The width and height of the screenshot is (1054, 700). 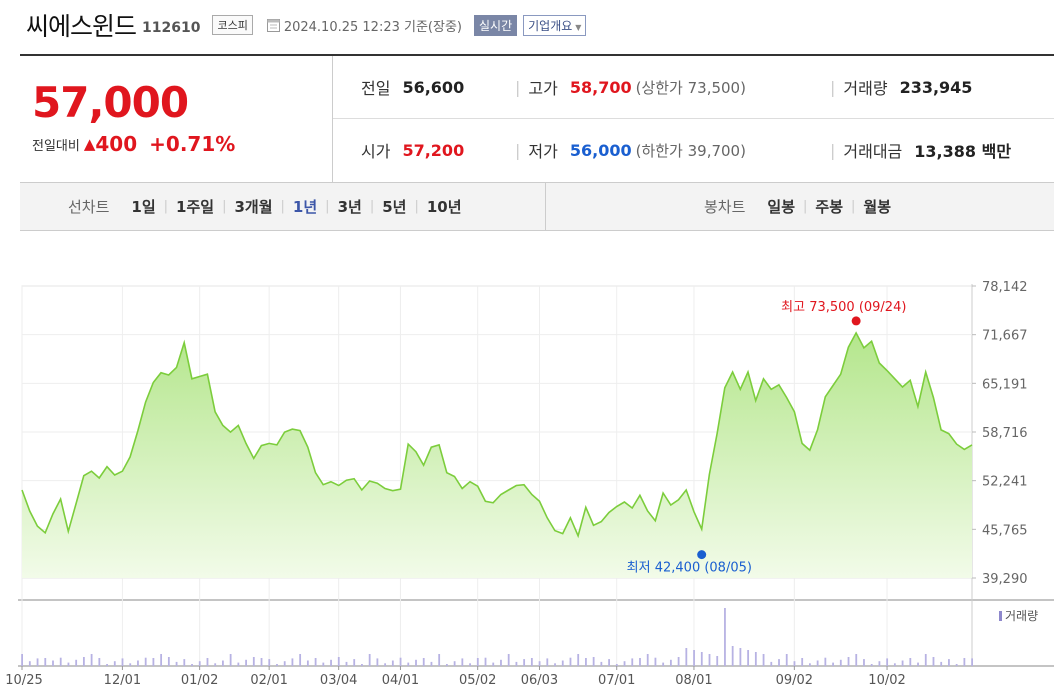 I want to click on up-arrow-icon: ▲, so click(x=89, y=144).